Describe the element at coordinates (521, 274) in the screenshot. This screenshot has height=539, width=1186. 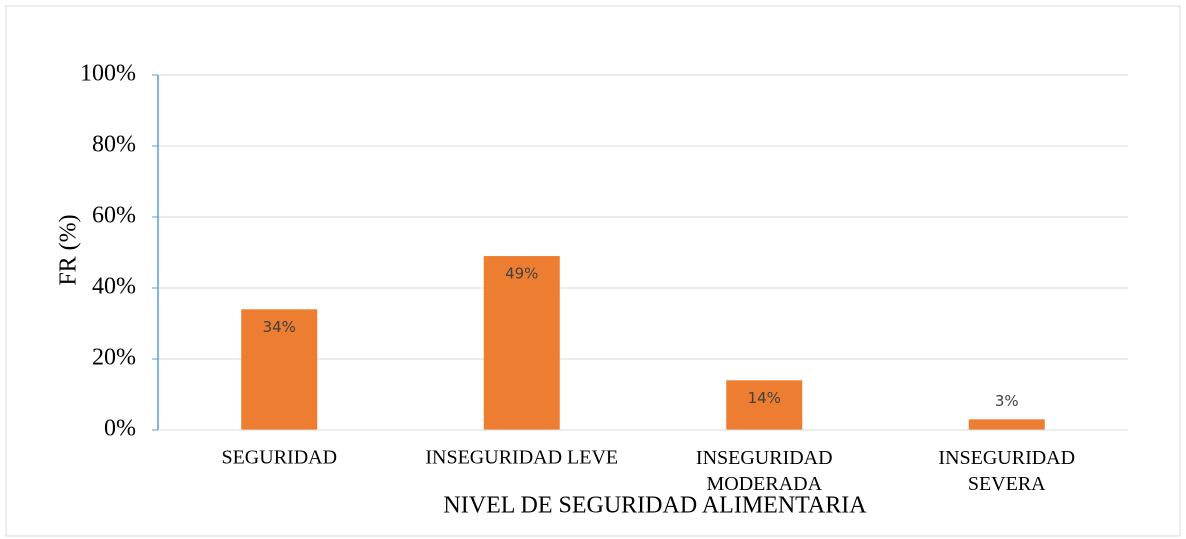
I see `data-label: 49%` at that location.